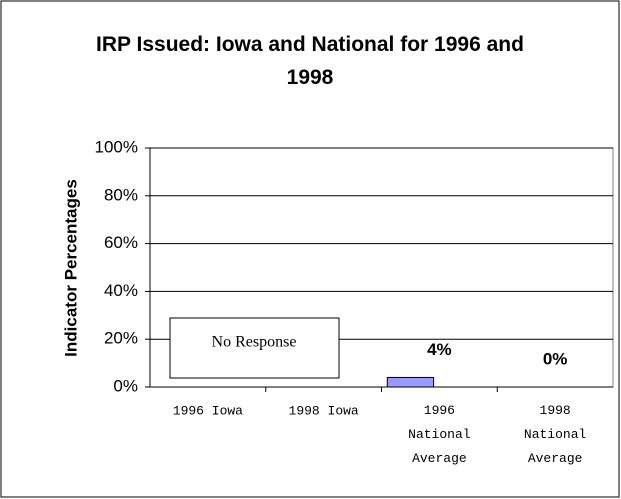 Image resolution: width=621 pixels, height=499 pixels. Describe the element at coordinates (121, 338) in the screenshot. I see `y-tick-label: 20%` at that location.